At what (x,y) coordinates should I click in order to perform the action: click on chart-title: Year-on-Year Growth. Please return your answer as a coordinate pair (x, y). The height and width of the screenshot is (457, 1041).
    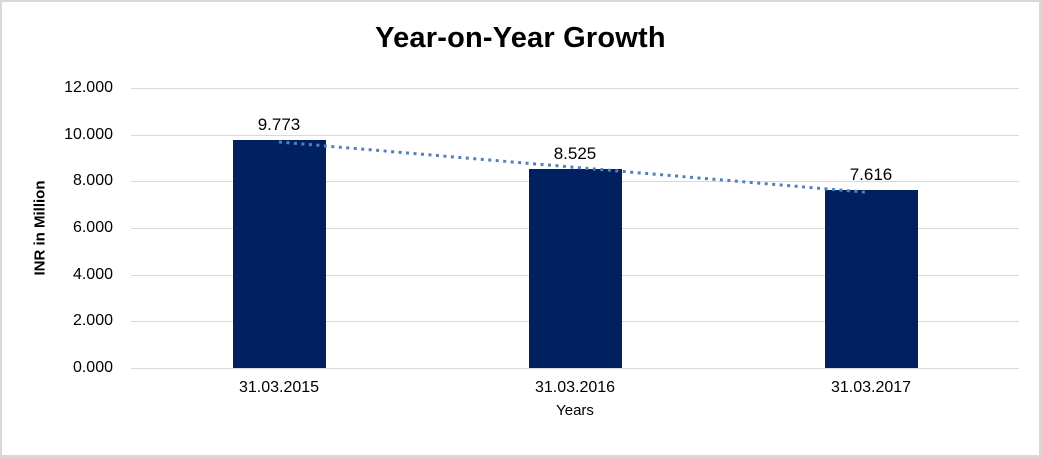
    Looking at the image, I should click on (520, 38).